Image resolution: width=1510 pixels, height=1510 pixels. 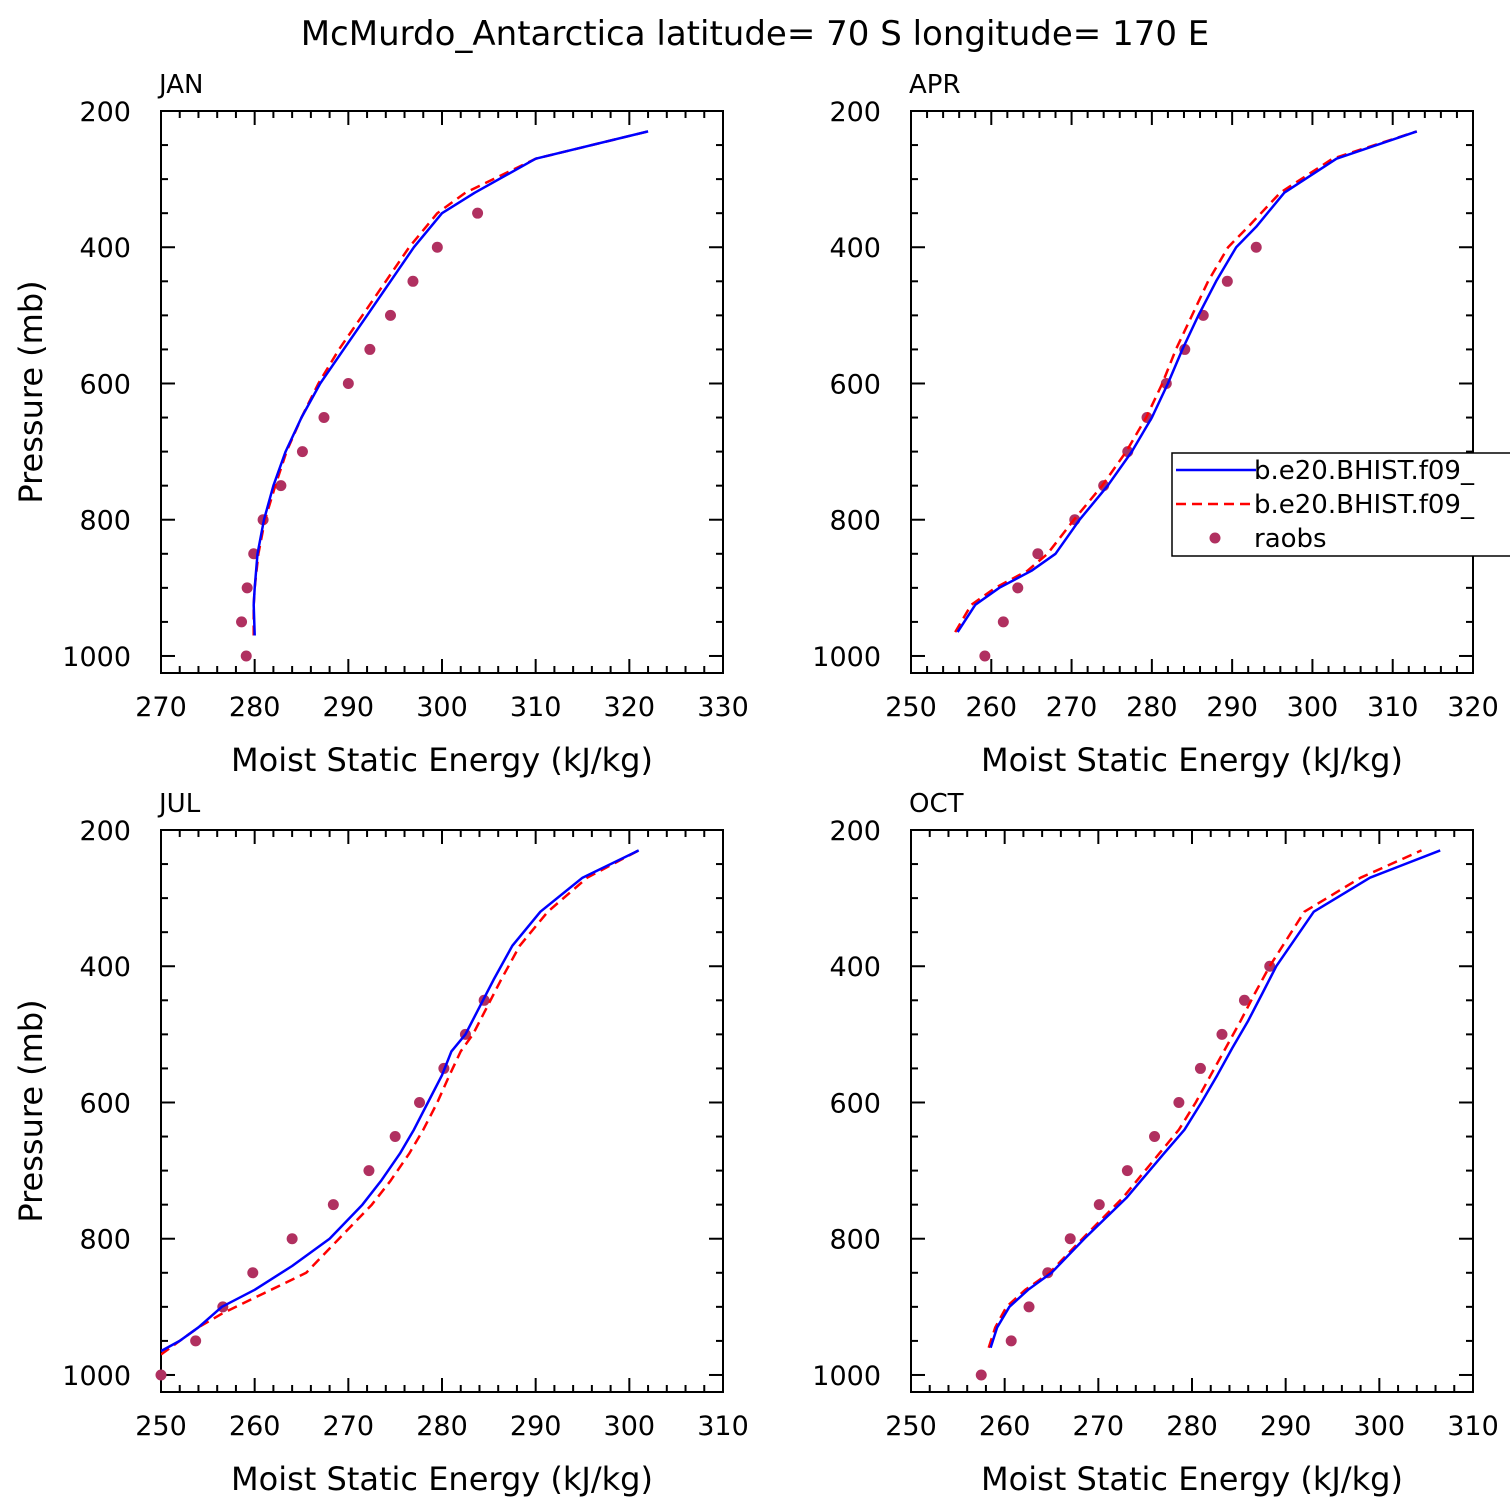 I want to click on legend-label: b.e20.BHIST.f09_, so click(x=1364, y=471).